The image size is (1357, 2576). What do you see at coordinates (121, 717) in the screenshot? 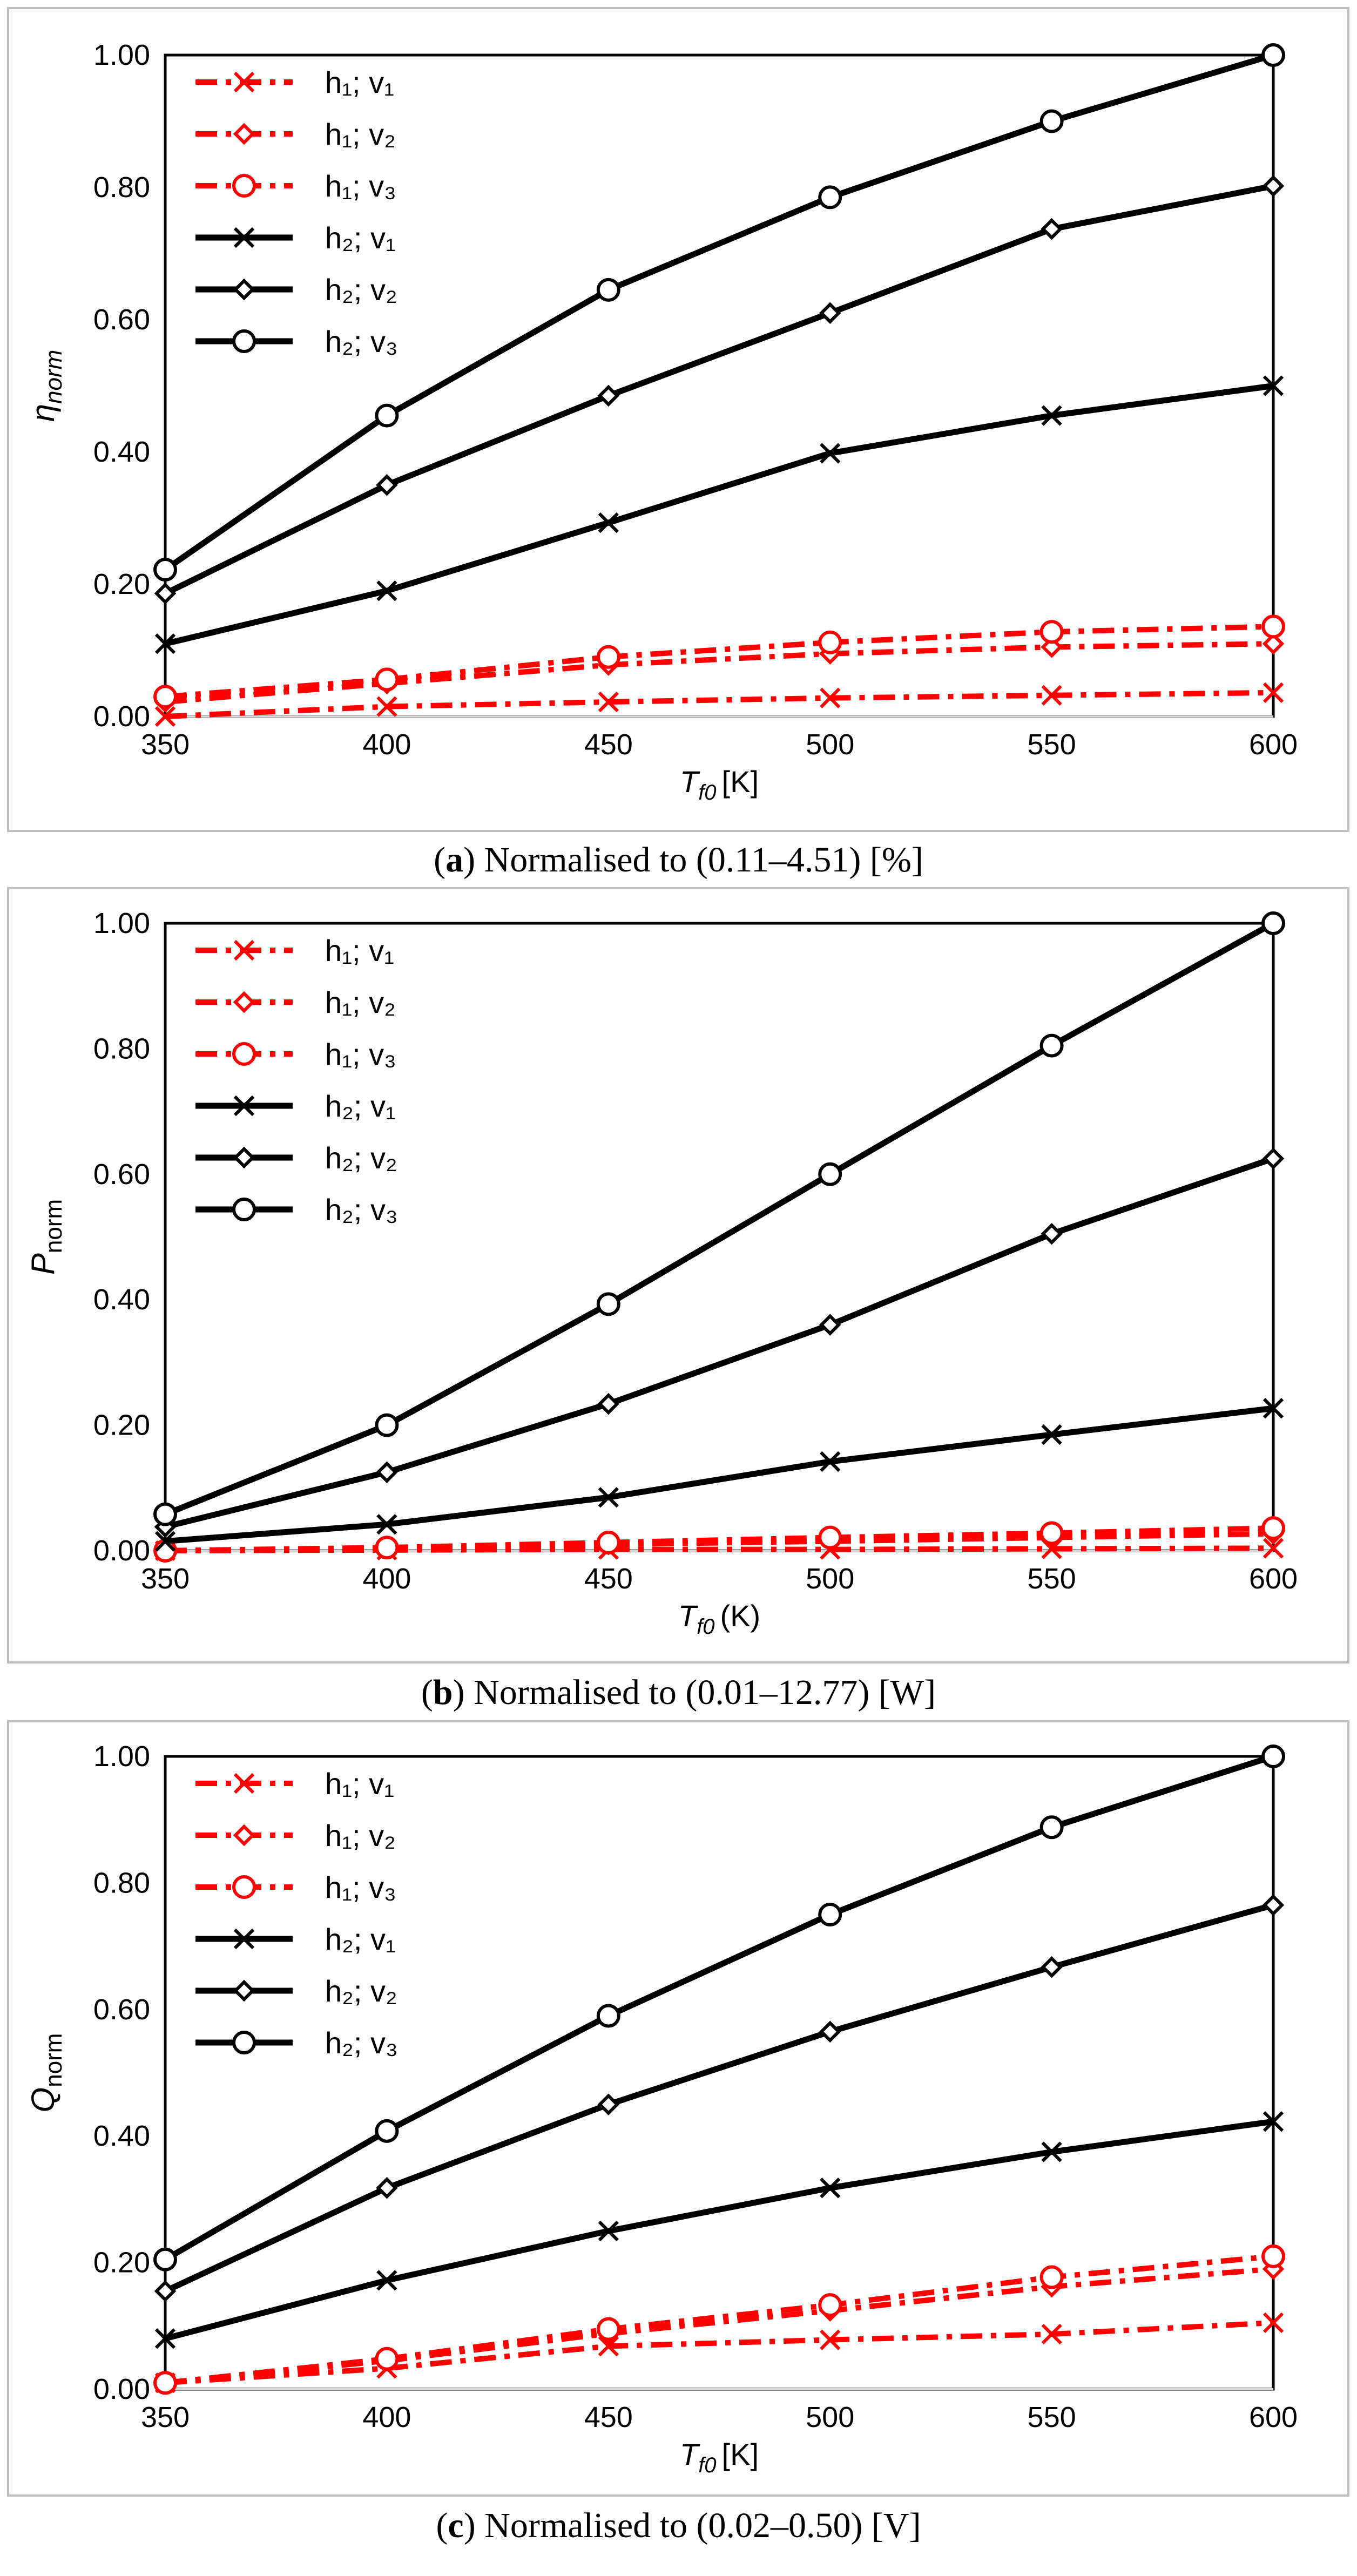
I see `y-tick-label: 0.00` at bounding box center [121, 717].